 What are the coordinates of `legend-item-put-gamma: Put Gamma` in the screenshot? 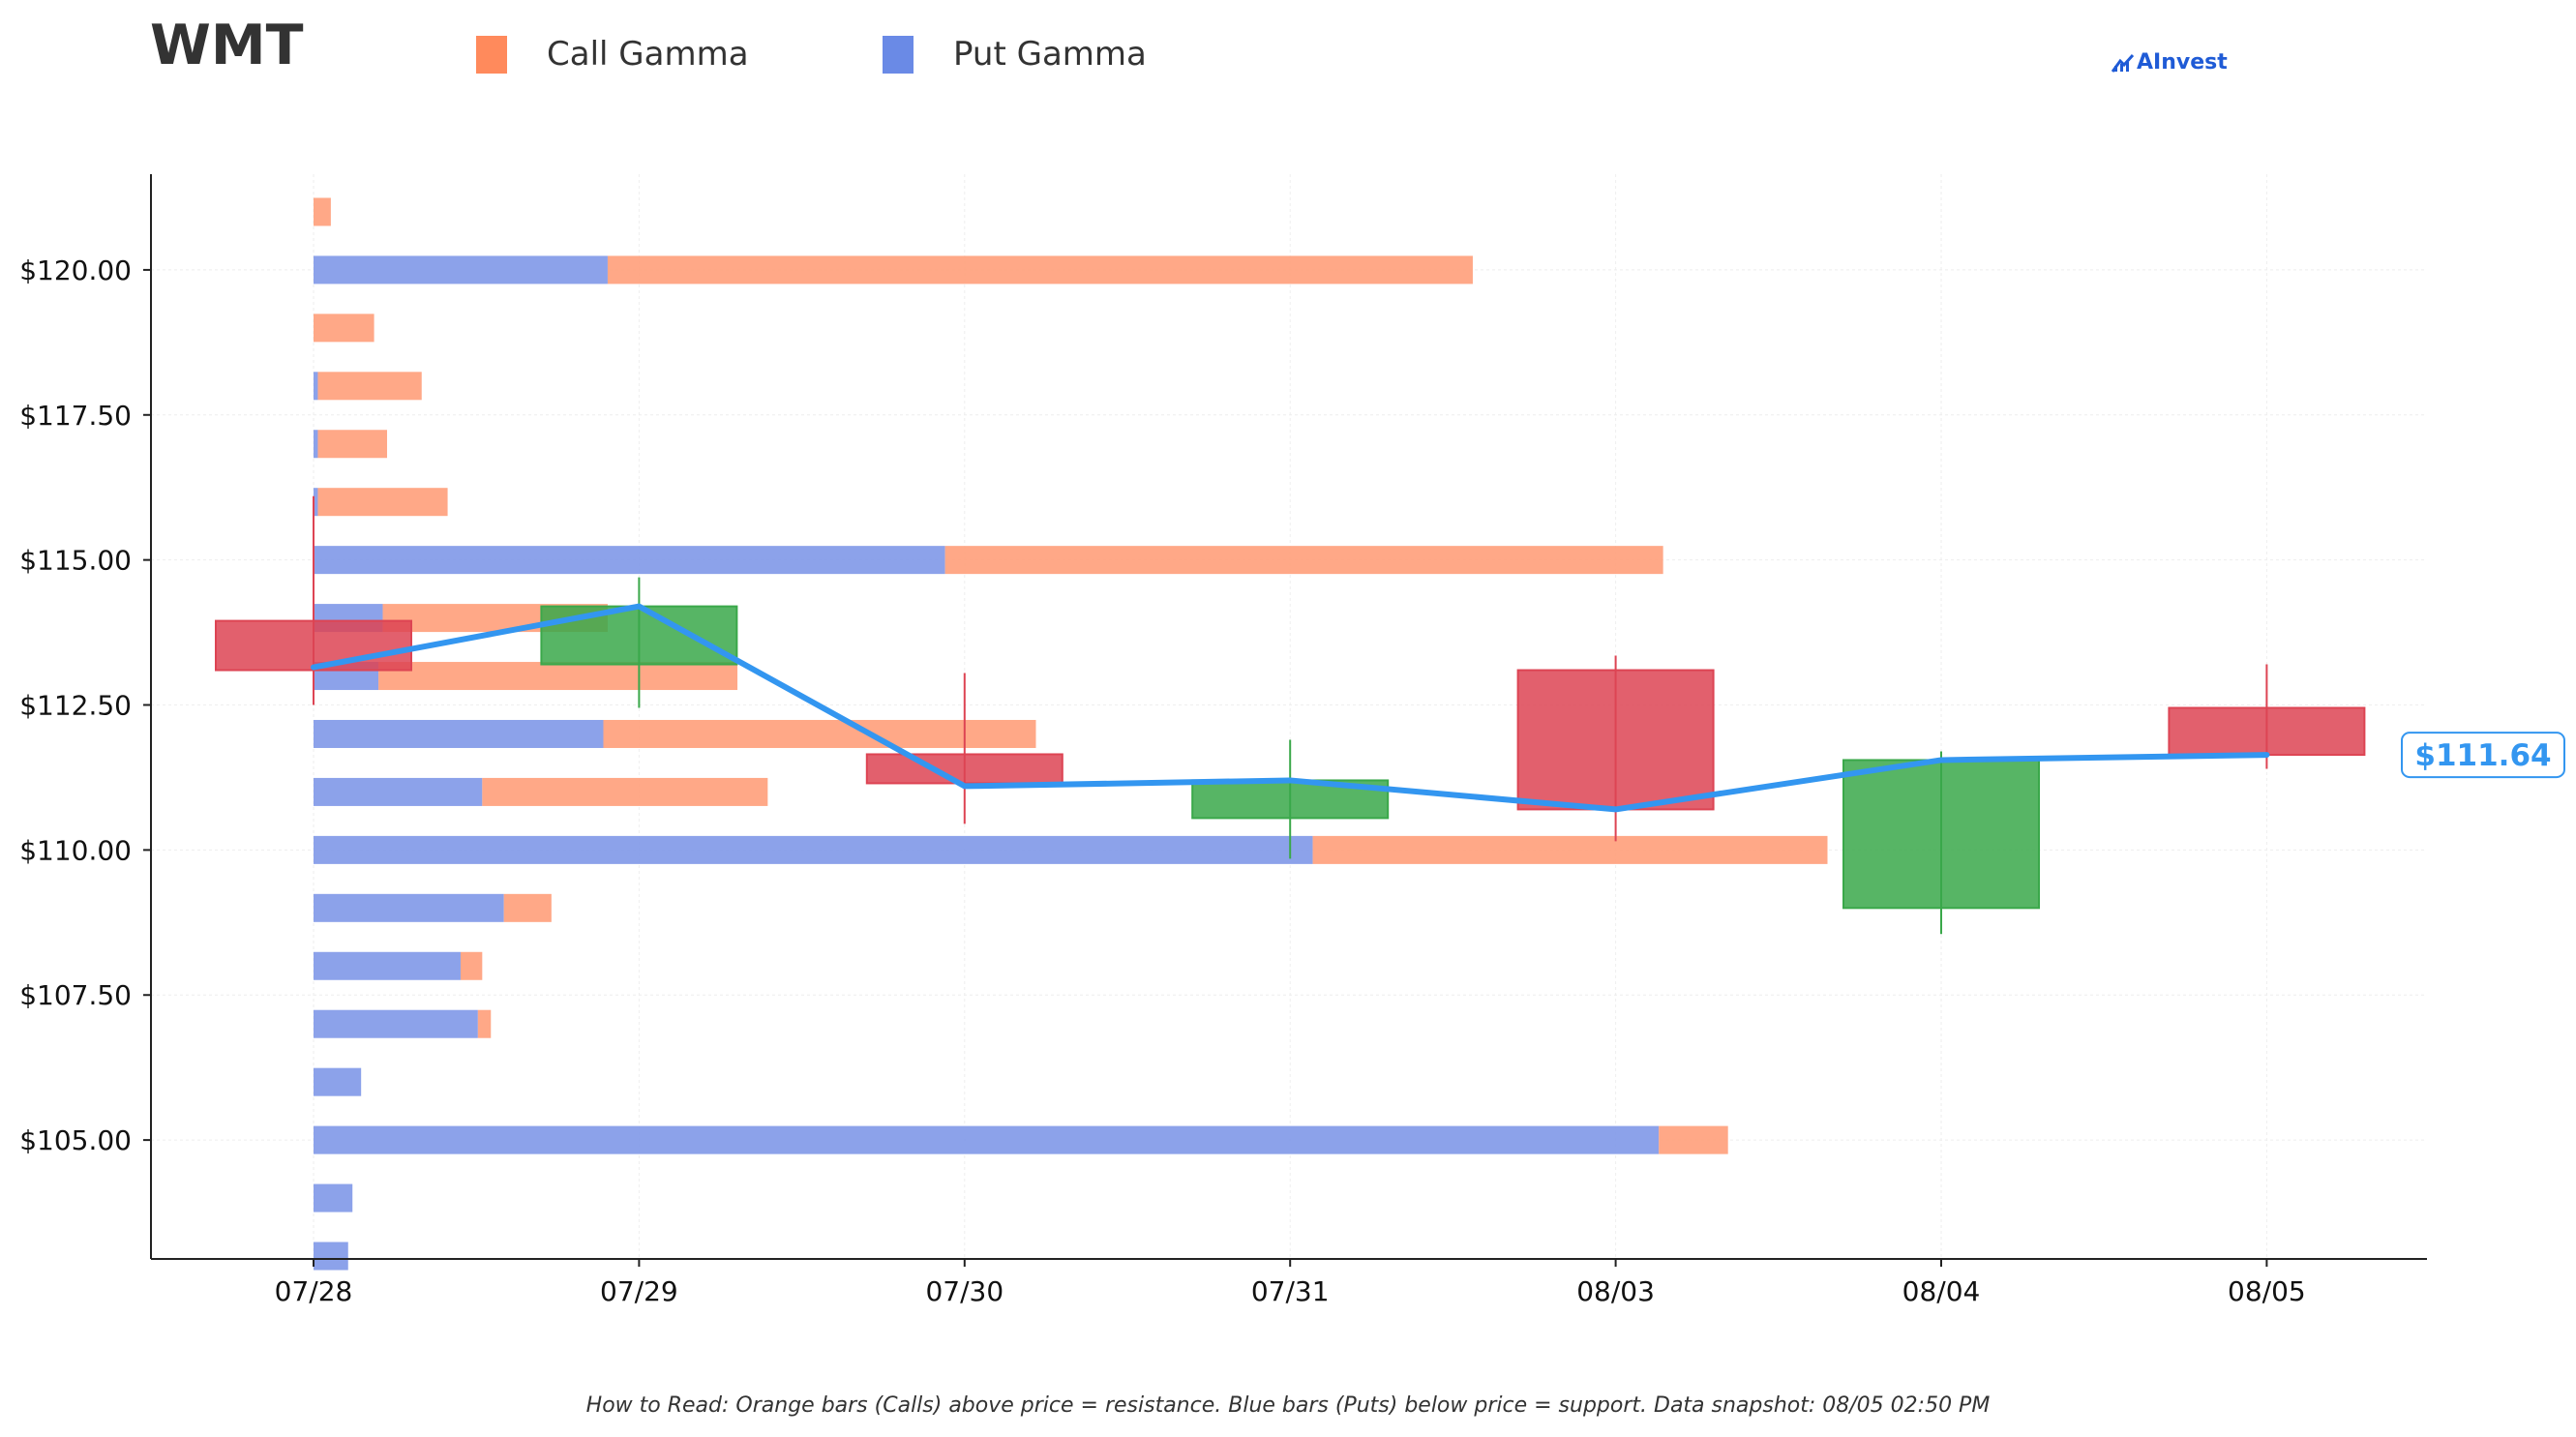 It's located at (1015, 54).